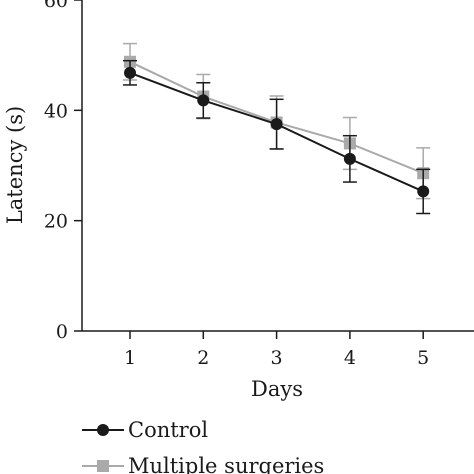  What do you see at coordinates (168, 430) in the screenshot?
I see `legend-label: Control` at bounding box center [168, 430].